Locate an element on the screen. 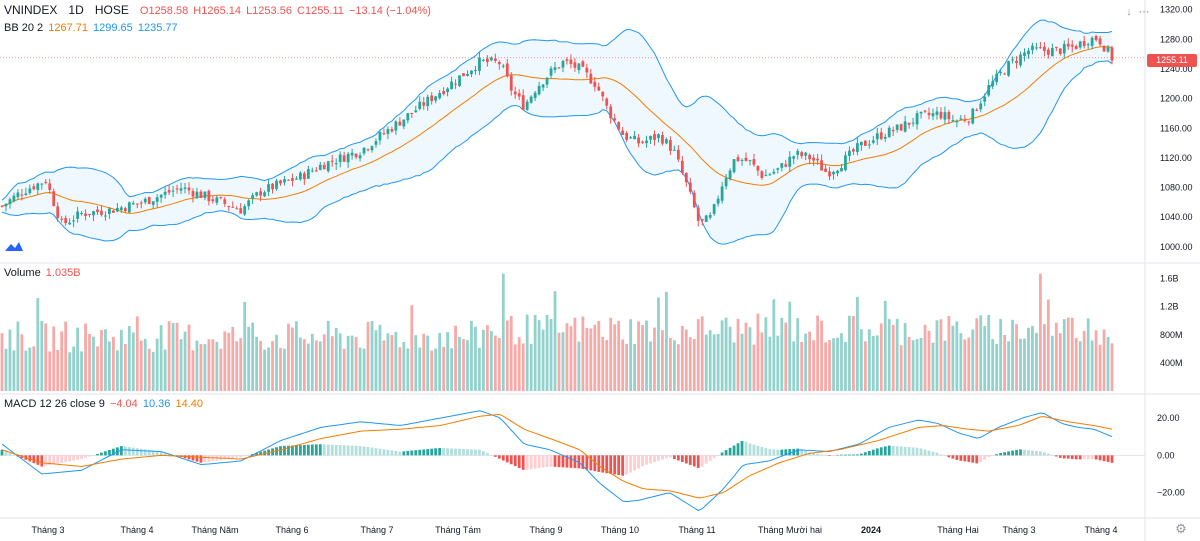 This screenshot has width=1200, height=541. macd-line-value: 10.36 is located at coordinates (156, 404).